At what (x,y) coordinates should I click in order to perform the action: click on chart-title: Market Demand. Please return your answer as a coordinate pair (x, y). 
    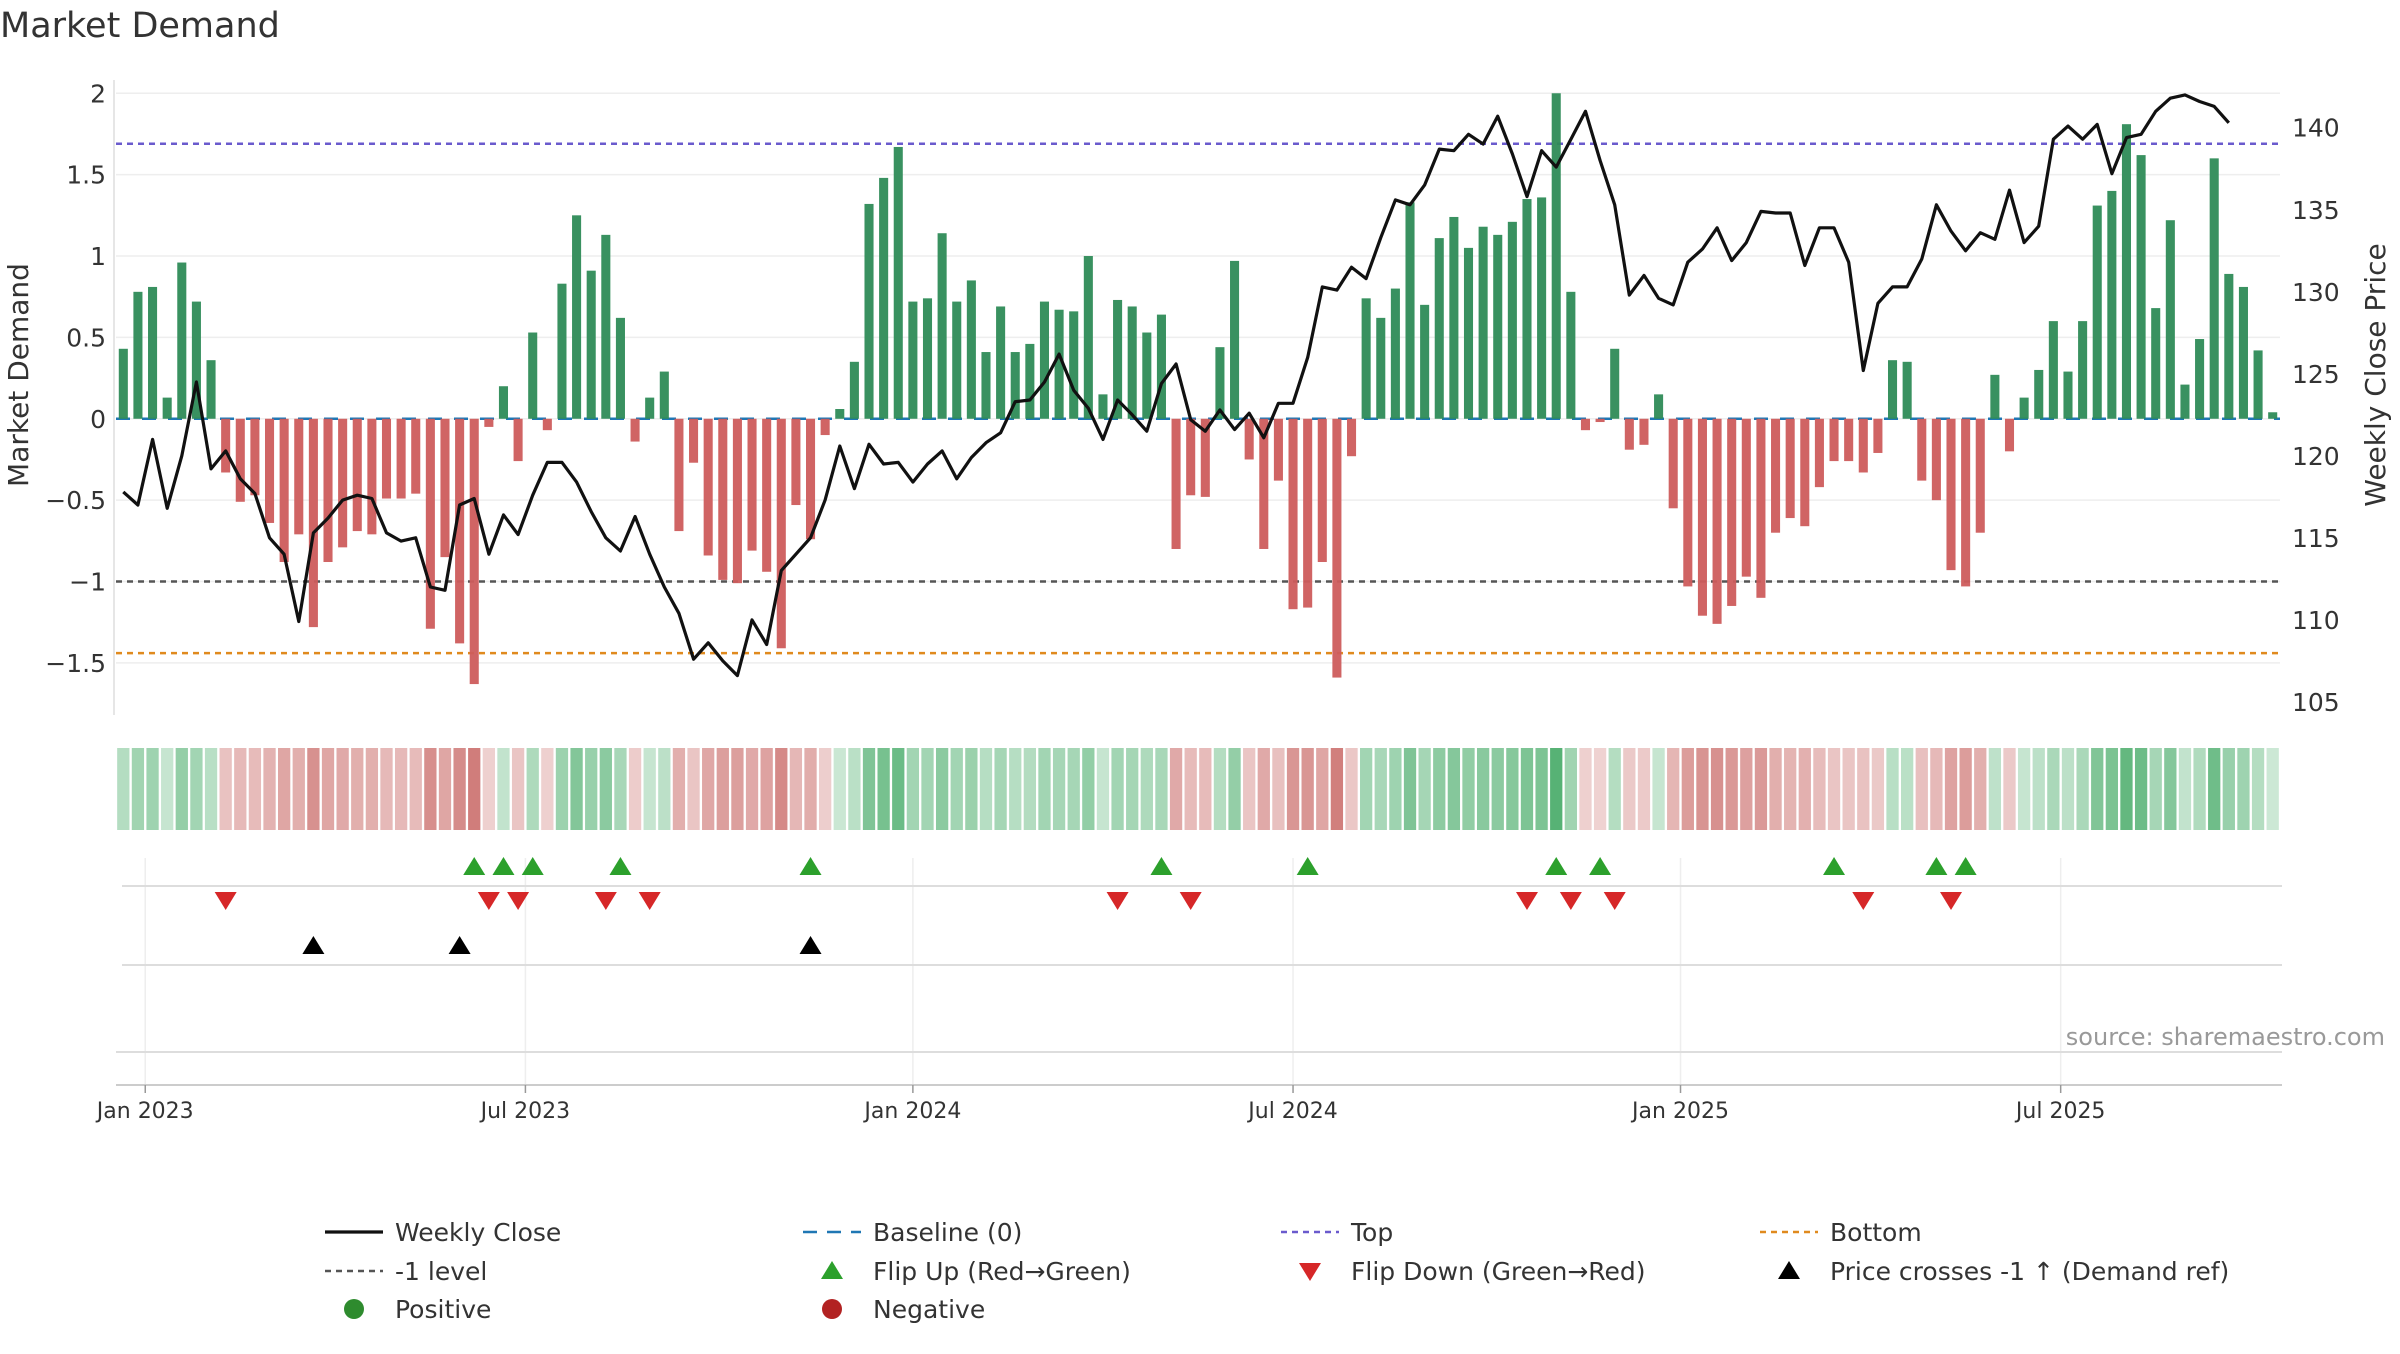
    Looking at the image, I should click on (140, 26).